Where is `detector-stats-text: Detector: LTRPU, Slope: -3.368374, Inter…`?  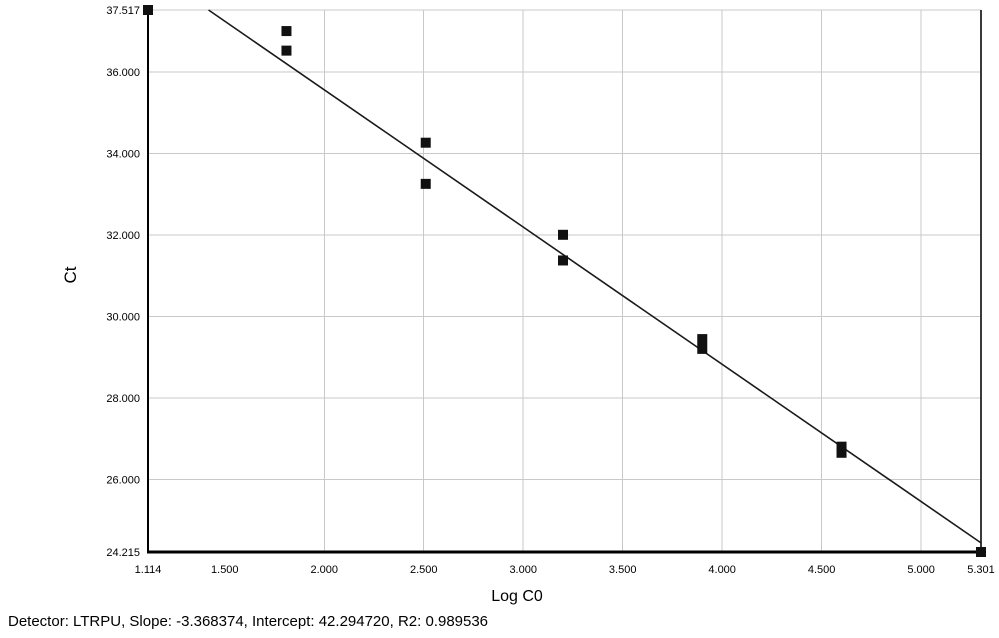 detector-stats-text: Detector: LTRPU, Slope: -3.368374, Inter… is located at coordinates (248, 621).